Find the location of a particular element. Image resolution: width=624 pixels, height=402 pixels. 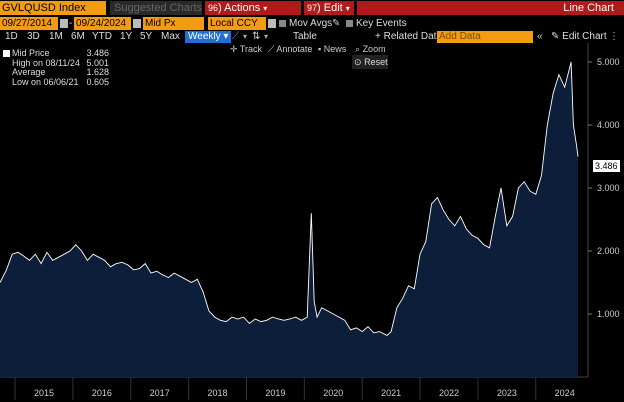

y-tick-label: 1.000 is located at coordinates (608, 314).